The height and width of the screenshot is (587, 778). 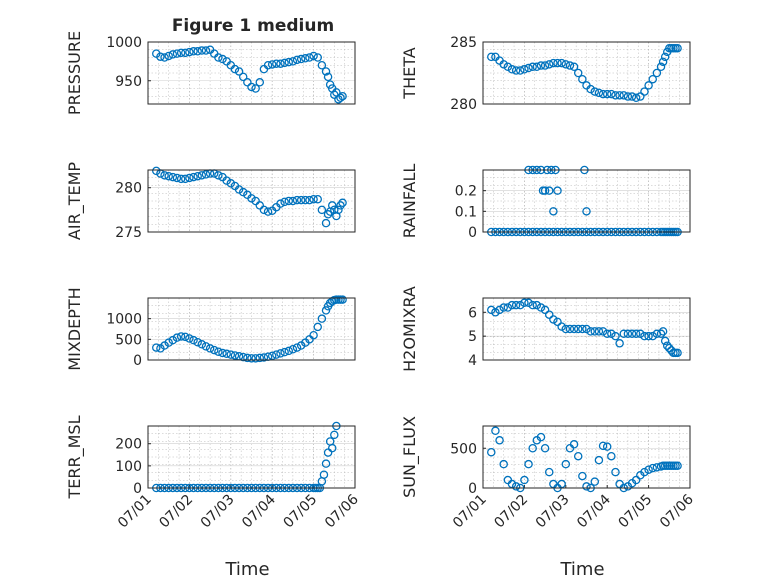 I want to click on axes-box, so click(x=586, y=73).